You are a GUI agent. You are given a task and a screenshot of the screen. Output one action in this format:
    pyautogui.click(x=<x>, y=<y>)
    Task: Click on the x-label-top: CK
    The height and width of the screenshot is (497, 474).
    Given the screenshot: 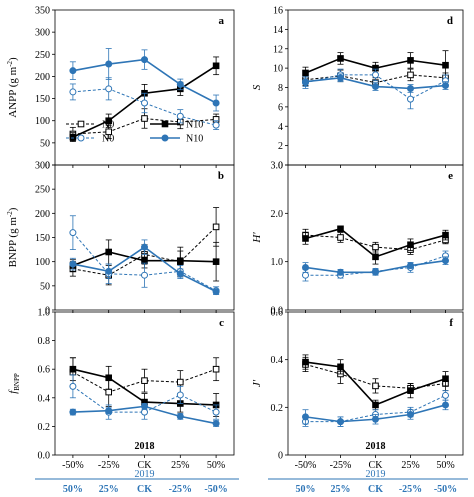 What is the action you would take?
    pyautogui.click(x=145, y=465)
    